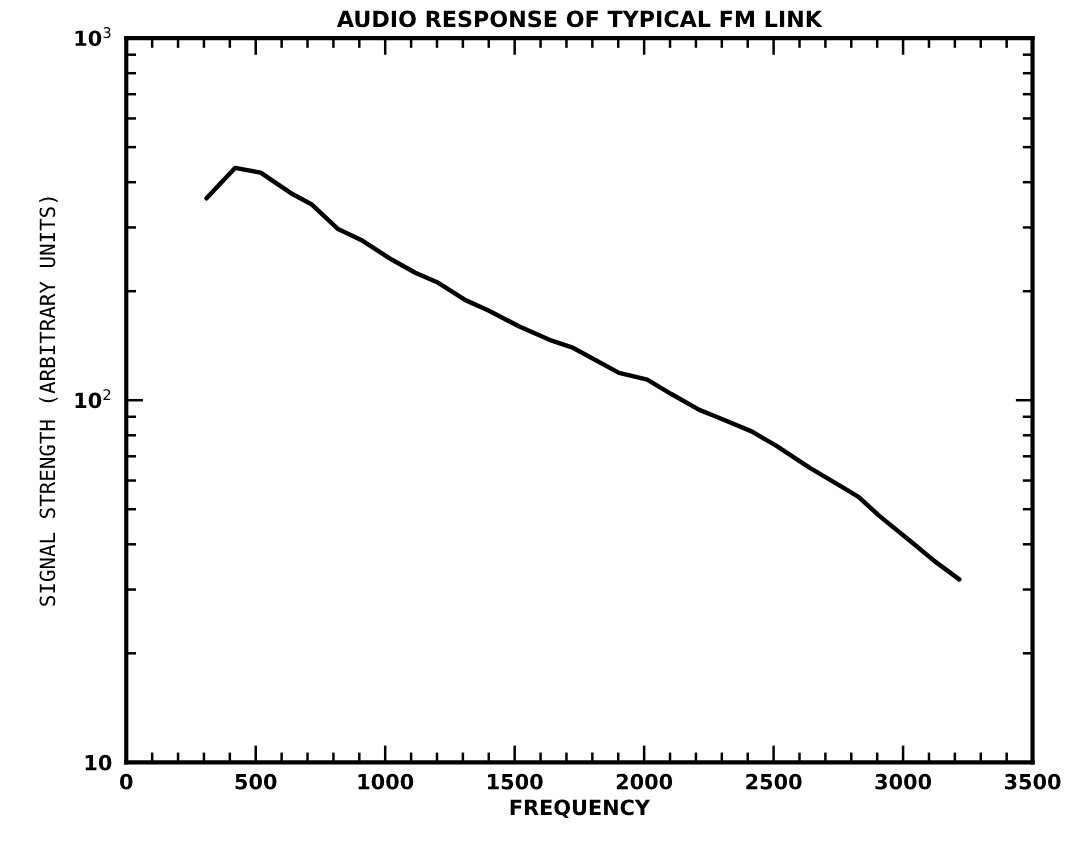 This screenshot has width=1070, height=847. I want to click on y-tick-label: 10$^{2}$, so click(93, 399).